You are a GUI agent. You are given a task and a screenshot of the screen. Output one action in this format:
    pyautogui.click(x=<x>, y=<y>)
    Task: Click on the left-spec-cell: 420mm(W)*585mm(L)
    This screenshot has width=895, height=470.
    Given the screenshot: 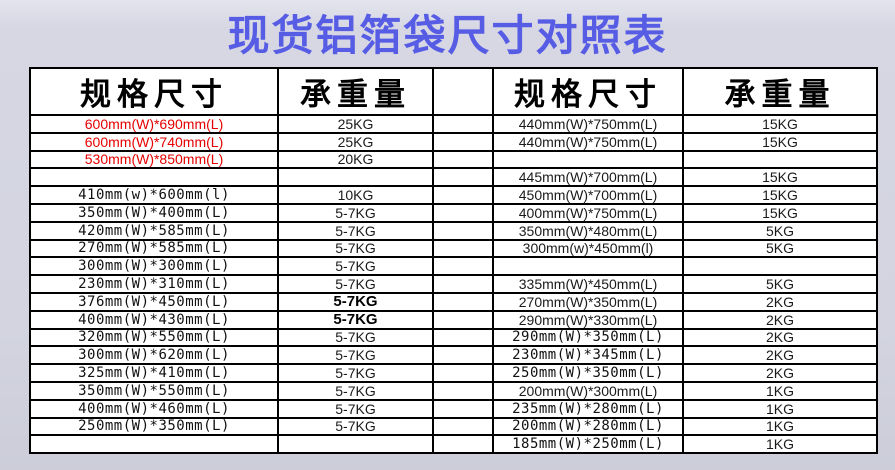 What is the action you would take?
    pyautogui.click(x=154, y=230)
    